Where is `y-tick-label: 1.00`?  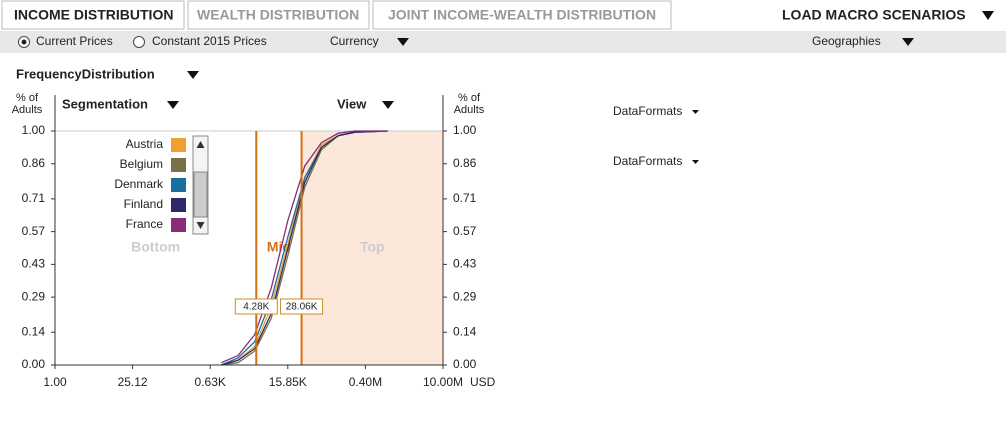 y-tick-label: 1.00 is located at coordinates (34, 130).